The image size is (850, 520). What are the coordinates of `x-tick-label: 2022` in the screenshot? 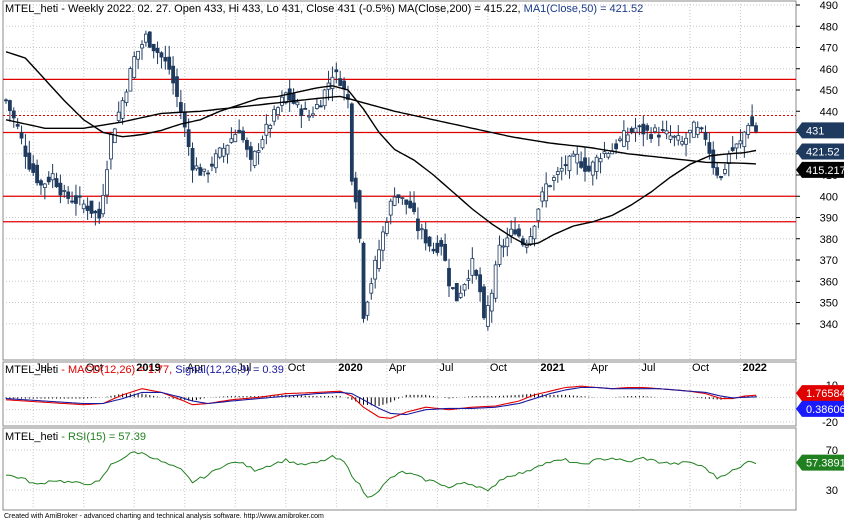 It's located at (754, 368).